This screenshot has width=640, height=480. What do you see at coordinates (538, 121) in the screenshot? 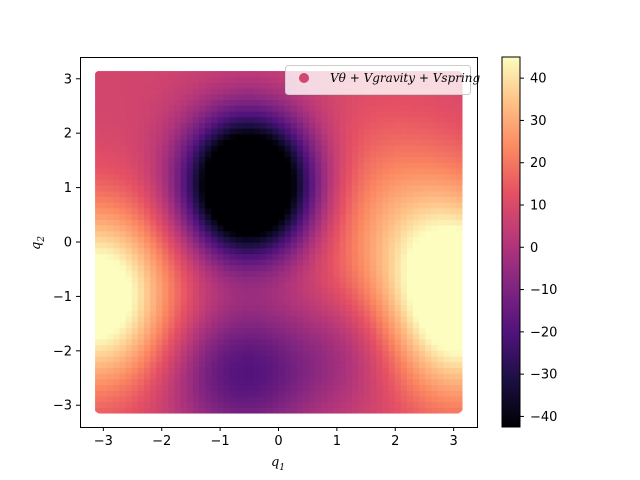
I see `colorbar-tick-label: 30` at bounding box center [538, 121].